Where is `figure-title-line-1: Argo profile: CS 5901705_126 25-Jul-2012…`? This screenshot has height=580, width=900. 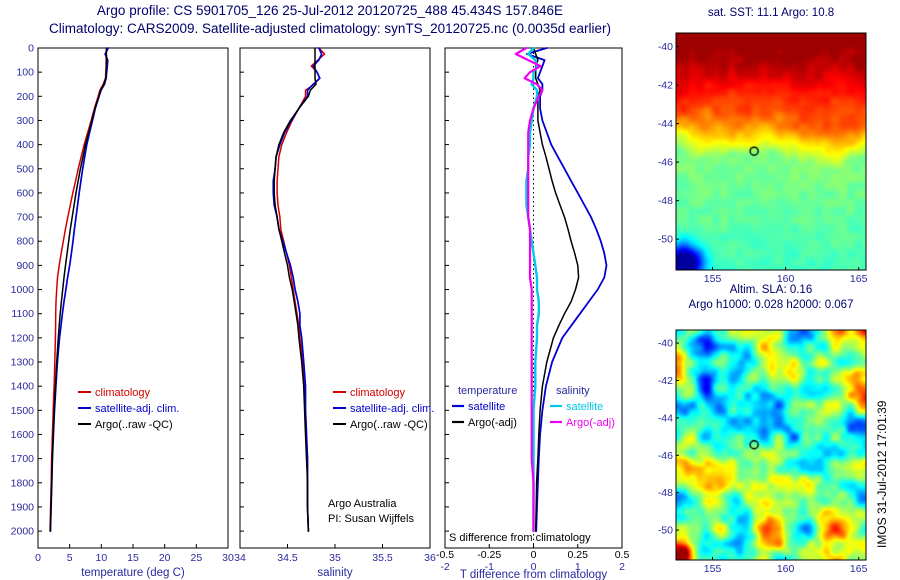
figure-title-line-1: Argo profile: CS 5901705_126 25-Jul-2012… is located at coordinates (330, 10).